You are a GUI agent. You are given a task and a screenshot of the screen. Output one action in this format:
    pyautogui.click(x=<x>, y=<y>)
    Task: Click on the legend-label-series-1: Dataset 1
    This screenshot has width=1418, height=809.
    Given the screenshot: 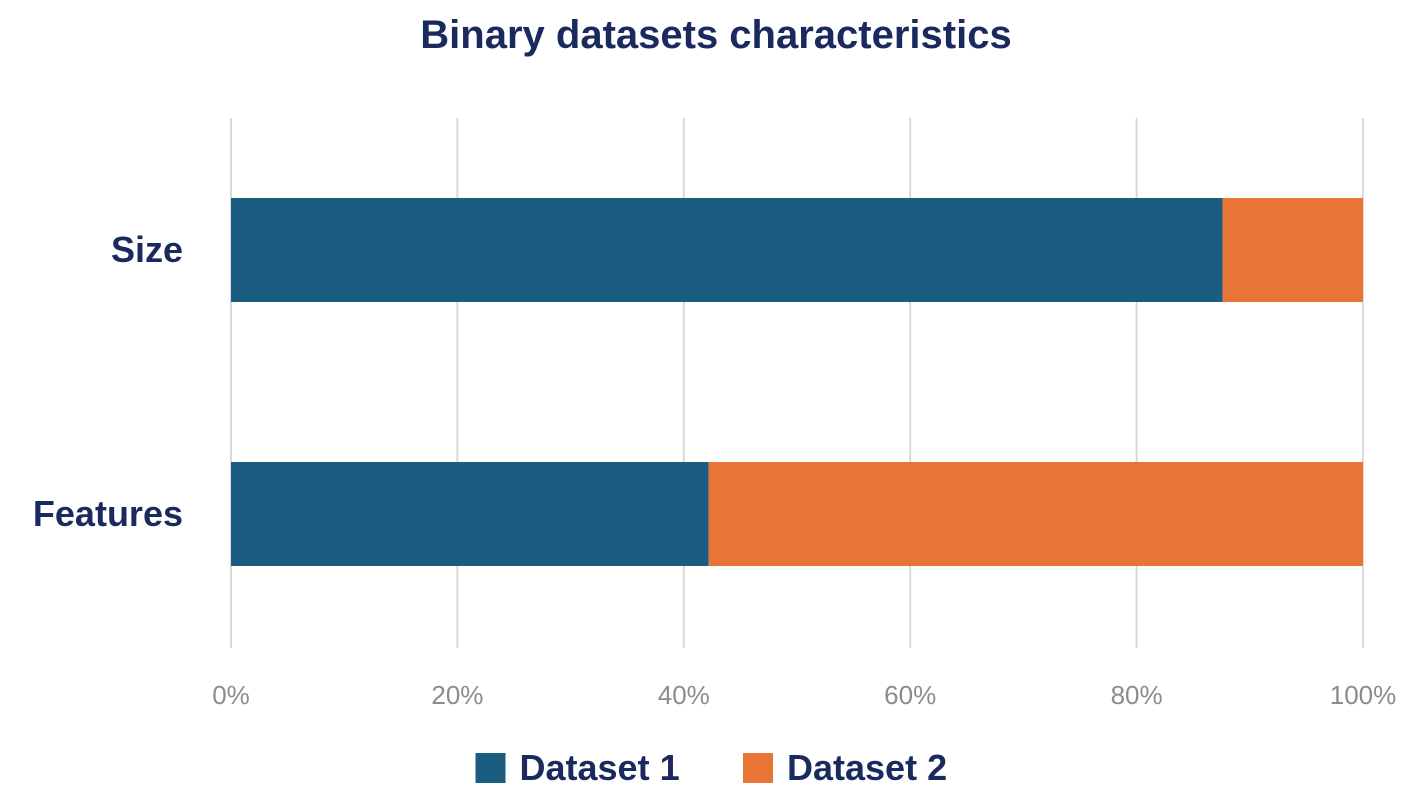 What is the action you would take?
    pyautogui.click(x=600, y=767)
    